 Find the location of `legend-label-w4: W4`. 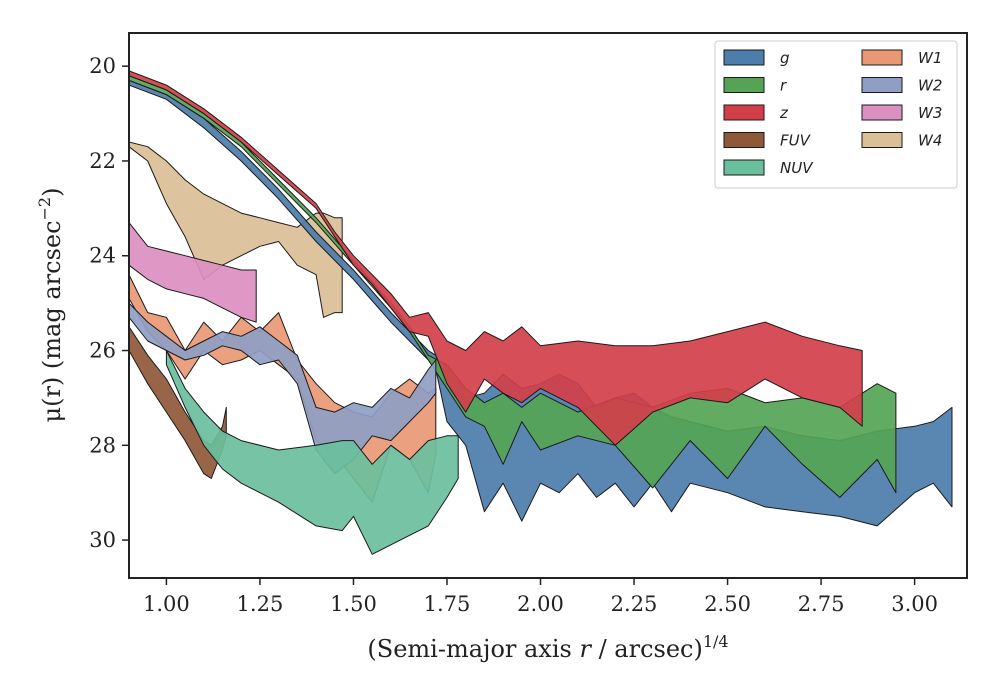

legend-label-w4: W4 is located at coordinates (930, 141).